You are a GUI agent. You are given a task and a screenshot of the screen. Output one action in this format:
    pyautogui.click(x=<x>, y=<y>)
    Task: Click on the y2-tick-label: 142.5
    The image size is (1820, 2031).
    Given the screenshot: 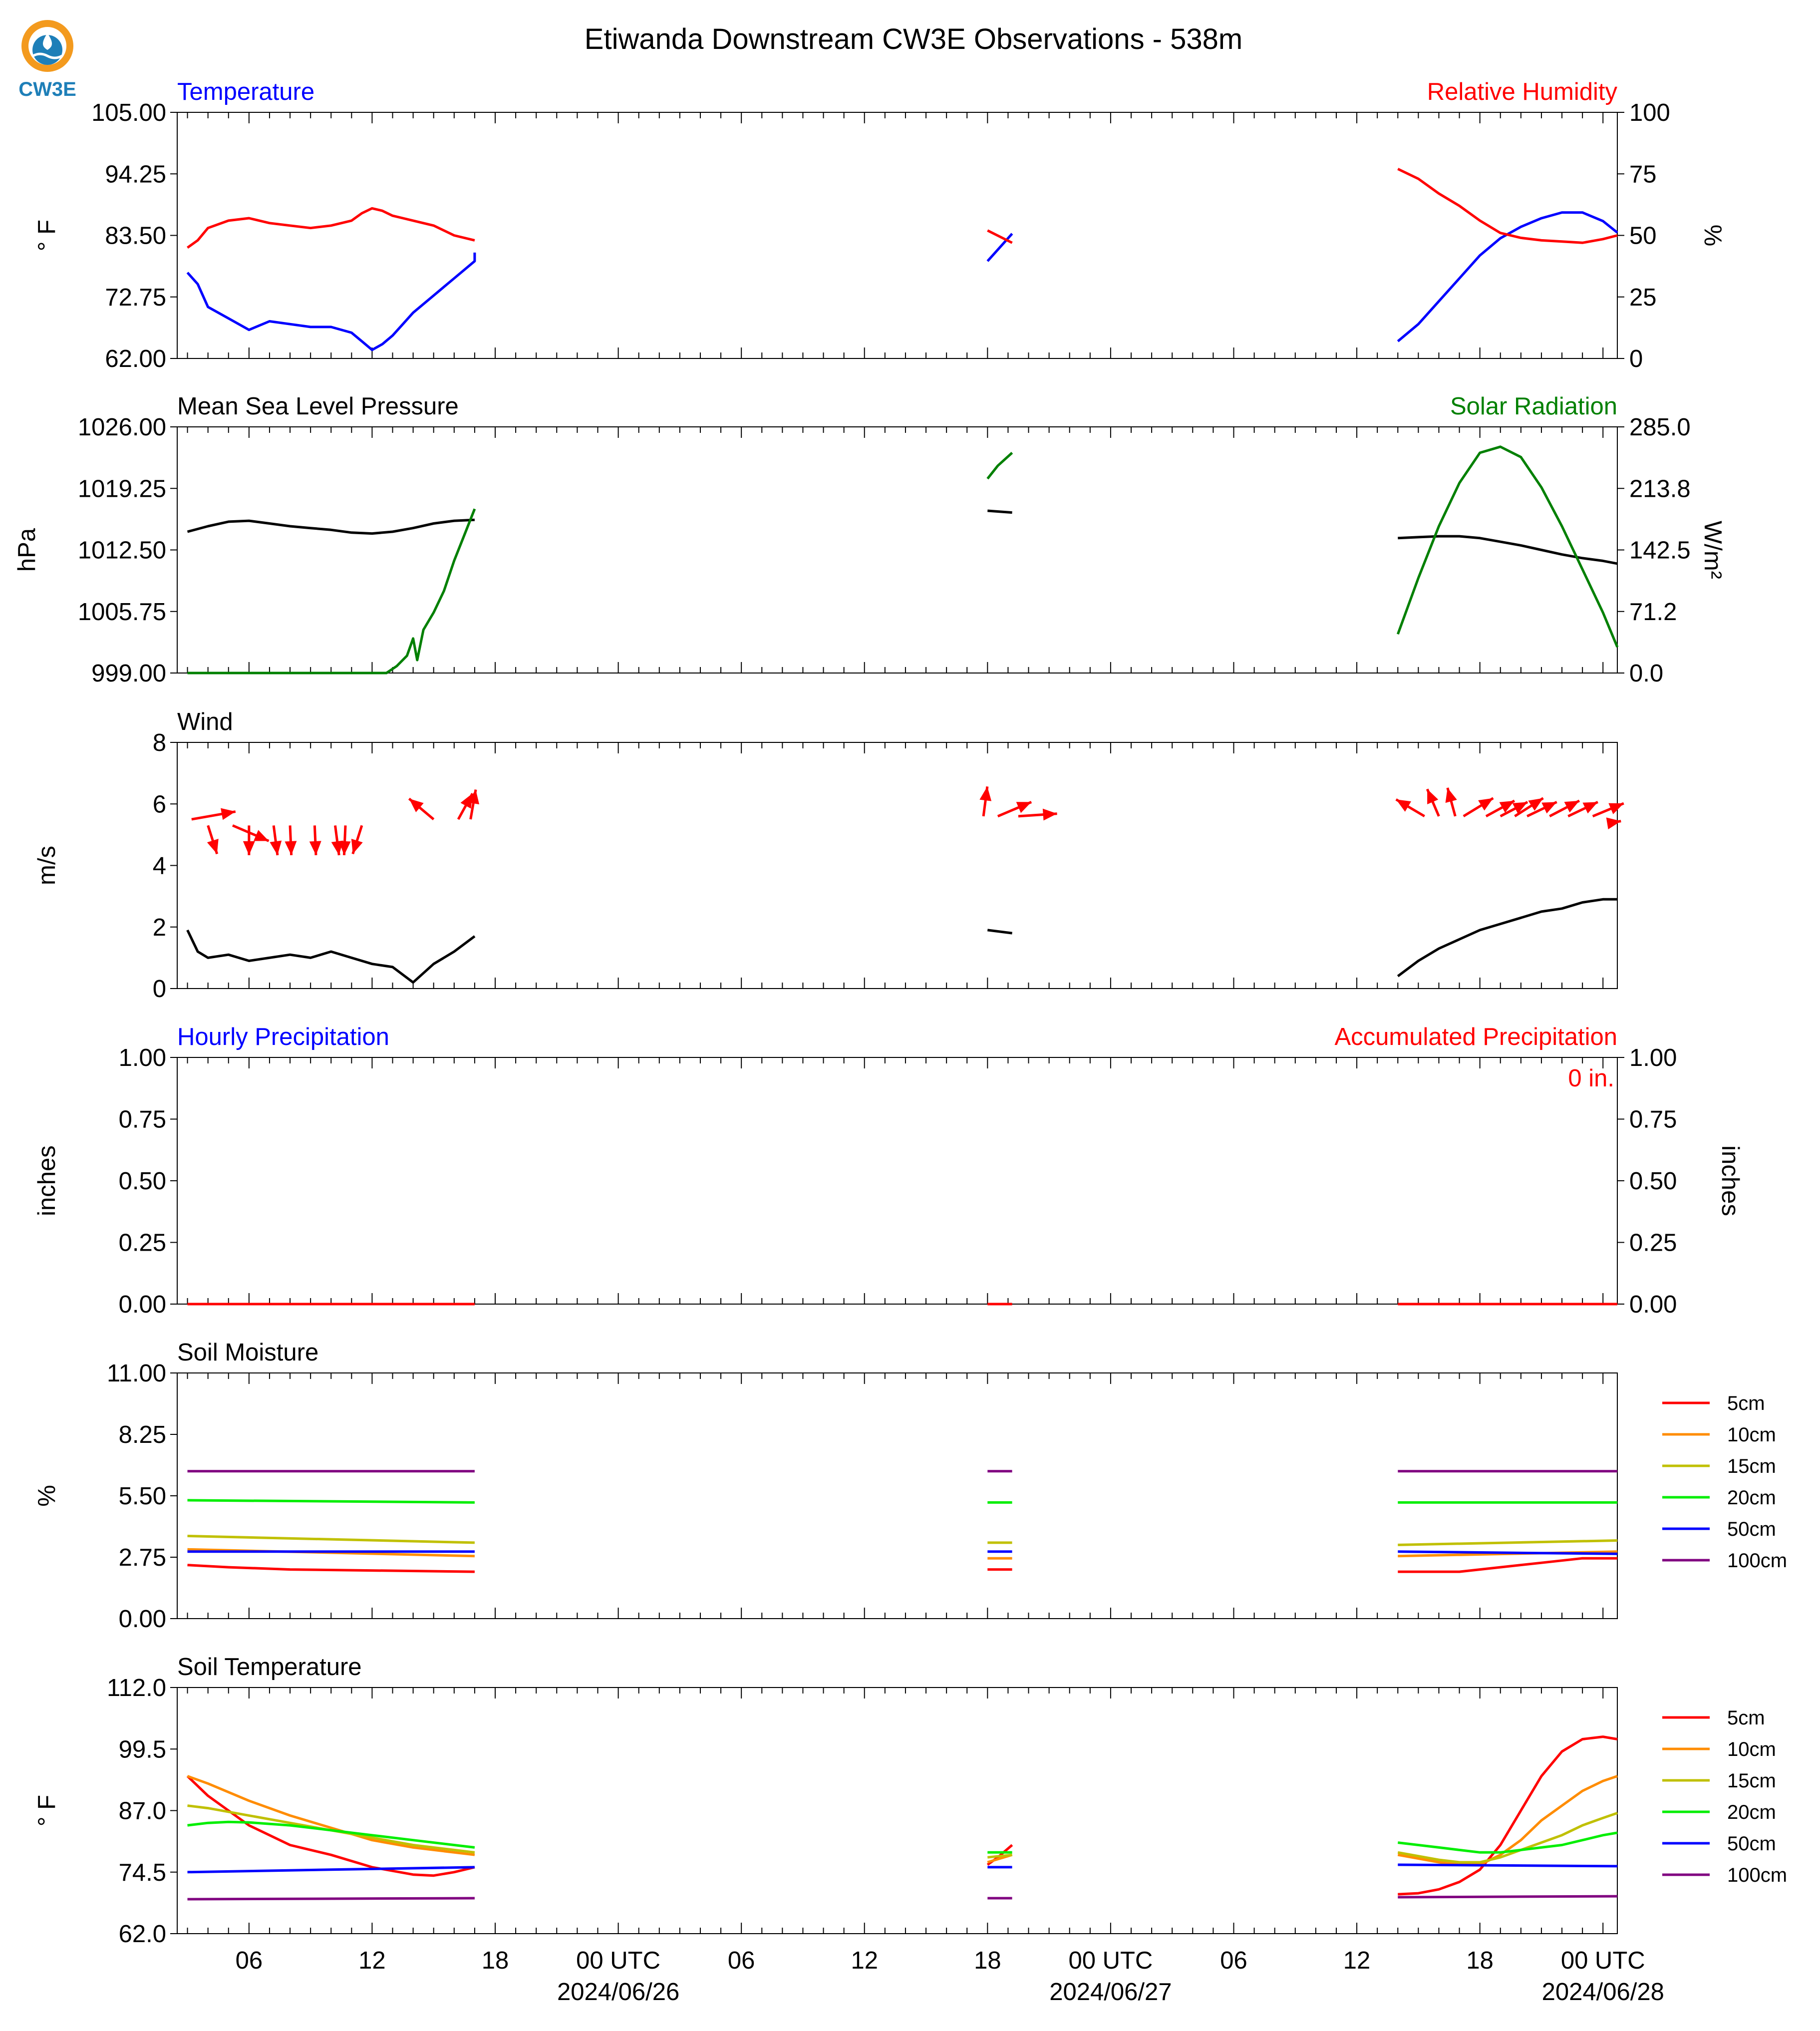 What is the action you would take?
    pyautogui.click(x=1660, y=551)
    